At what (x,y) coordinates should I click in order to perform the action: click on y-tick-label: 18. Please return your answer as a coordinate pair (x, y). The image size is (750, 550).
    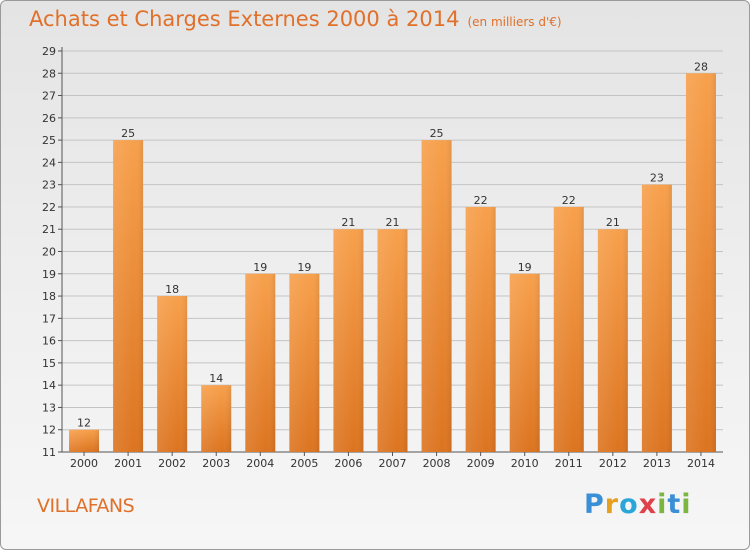
    Looking at the image, I should click on (49, 296).